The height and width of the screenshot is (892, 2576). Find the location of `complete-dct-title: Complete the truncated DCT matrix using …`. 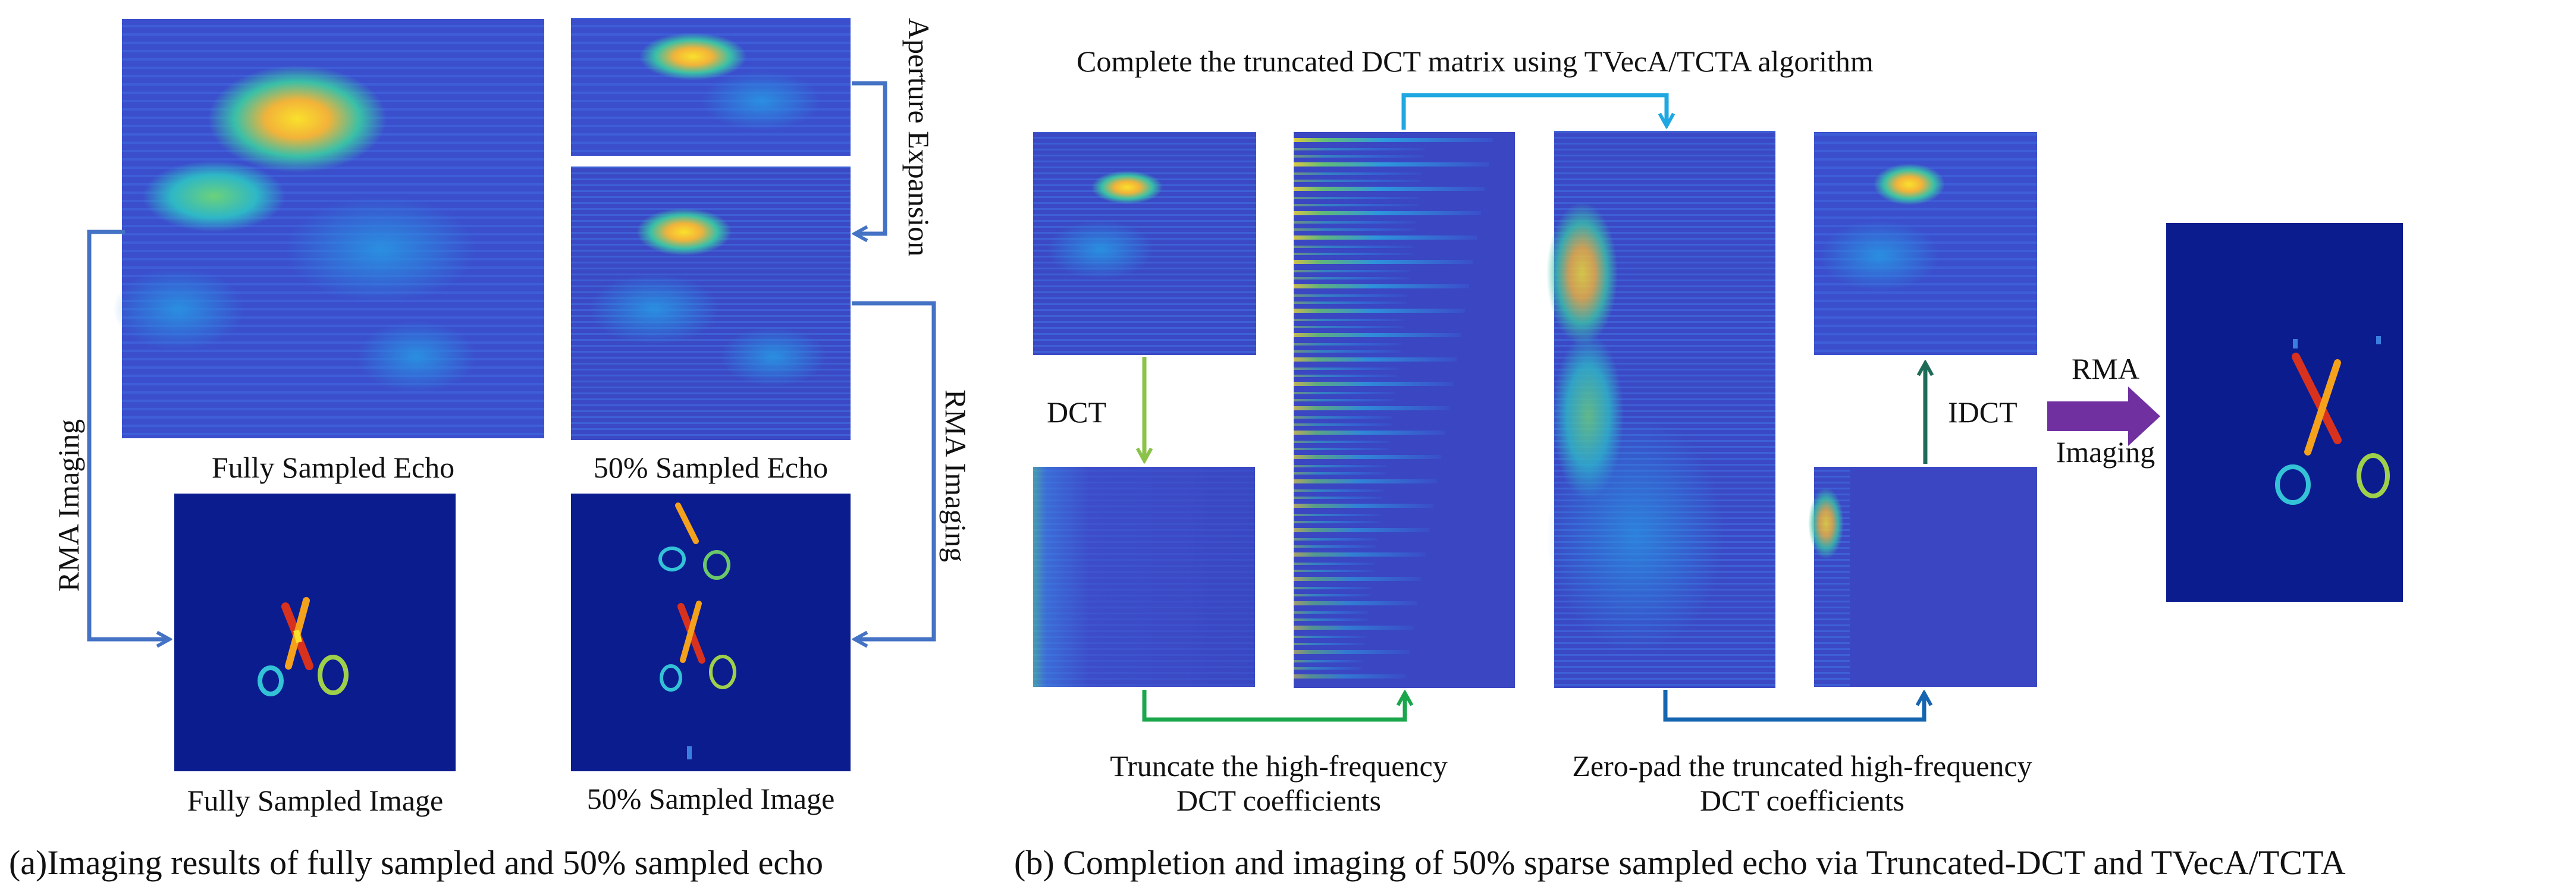

complete-dct-title: Complete the truncated DCT matrix using … is located at coordinates (1475, 62).